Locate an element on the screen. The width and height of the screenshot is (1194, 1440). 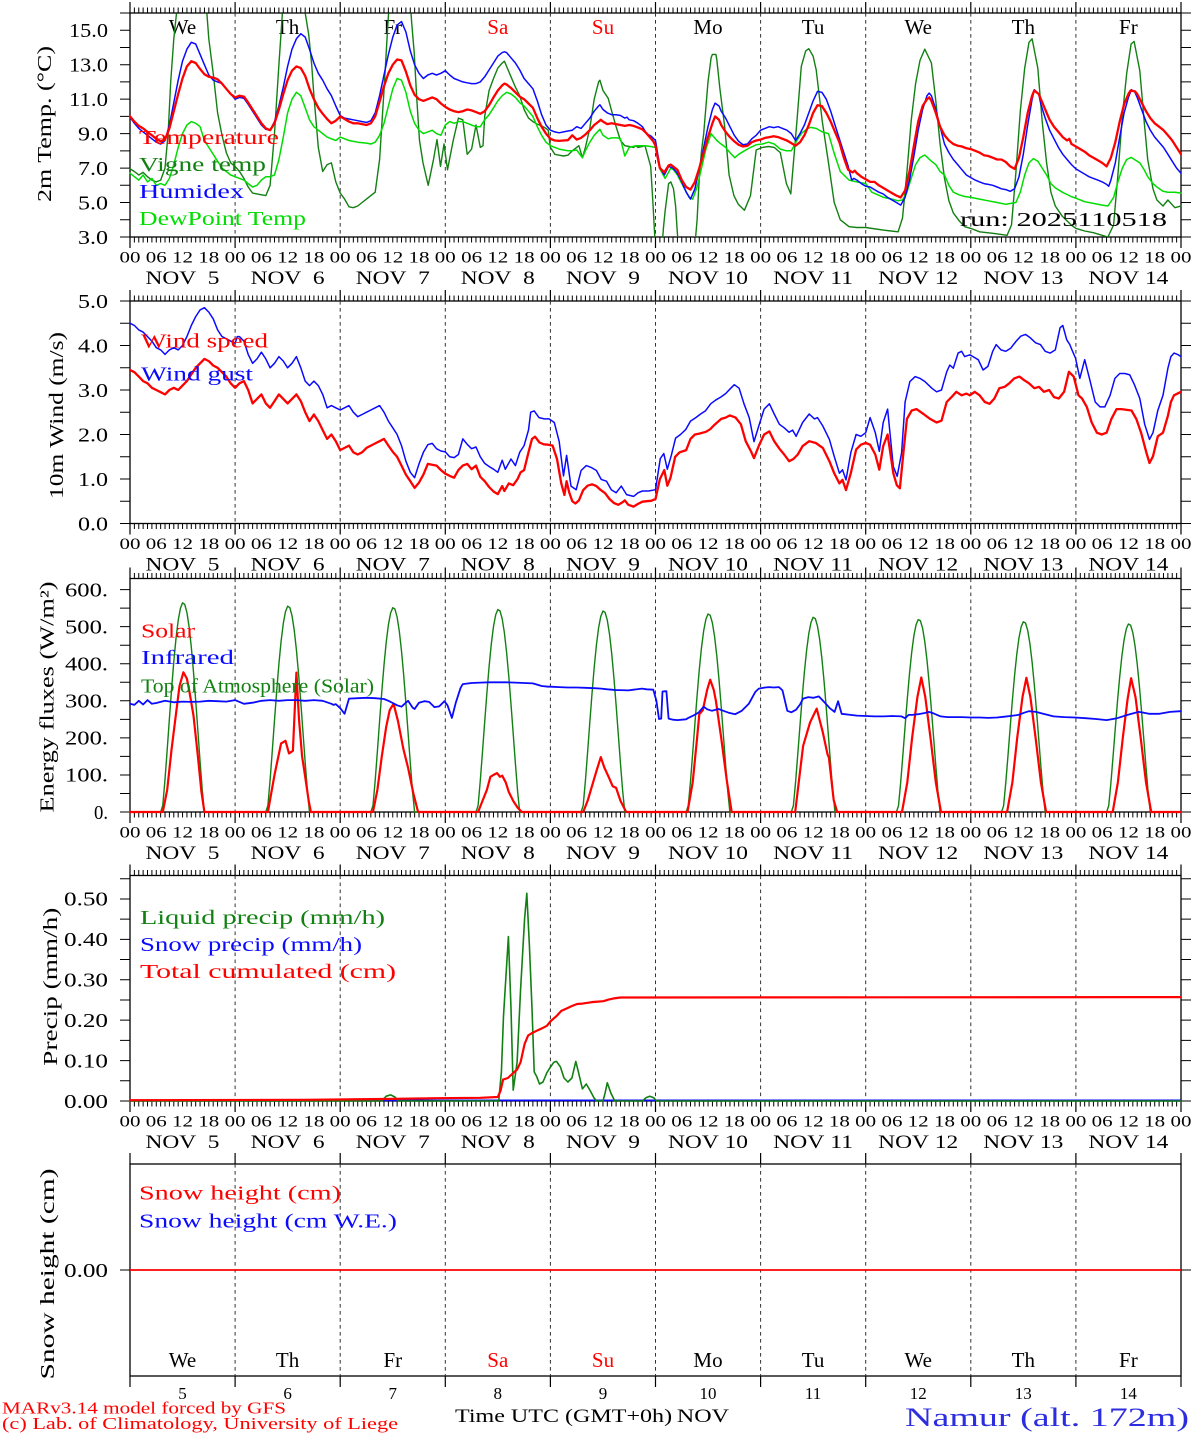
svg-text: 600. is located at coordinates (86, 590).